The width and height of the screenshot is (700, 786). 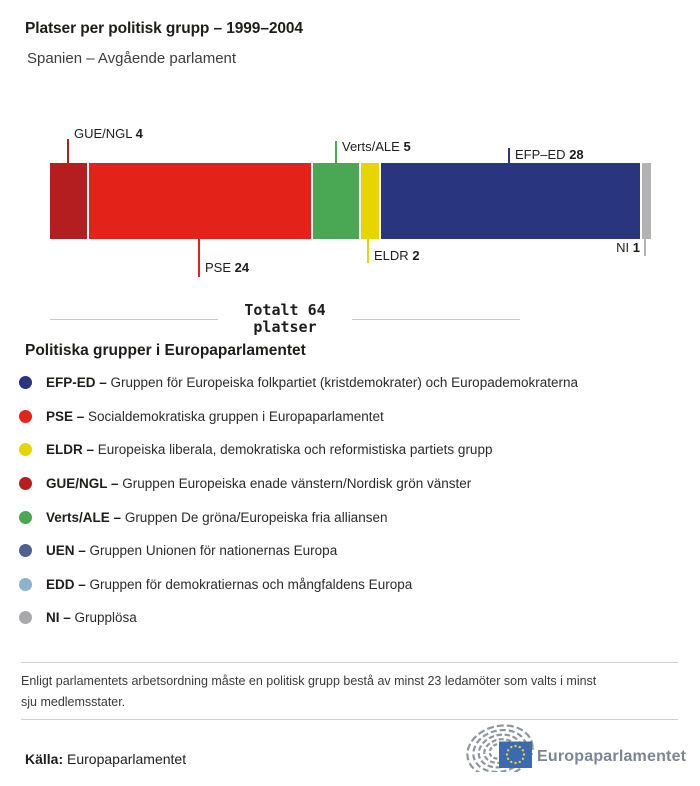 I want to click on bar-segment-pse, so click(x=199, y=201).